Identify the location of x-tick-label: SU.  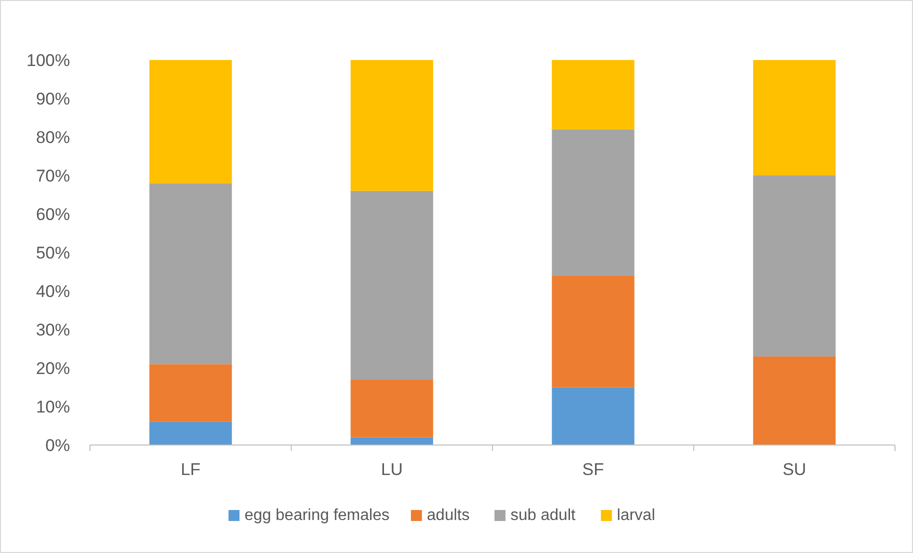
(794, 469).